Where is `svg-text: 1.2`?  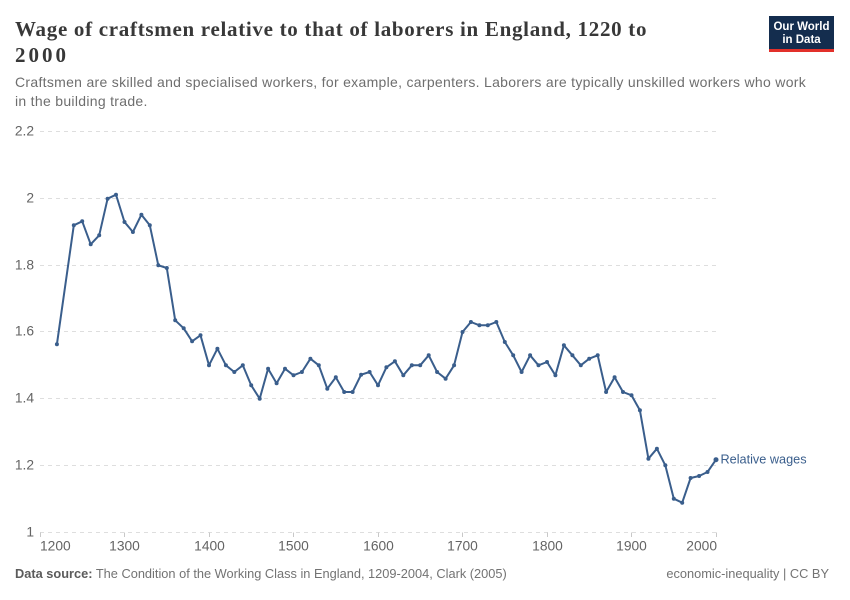
svg-text: 1.2 is located at coordinates (24, 465).